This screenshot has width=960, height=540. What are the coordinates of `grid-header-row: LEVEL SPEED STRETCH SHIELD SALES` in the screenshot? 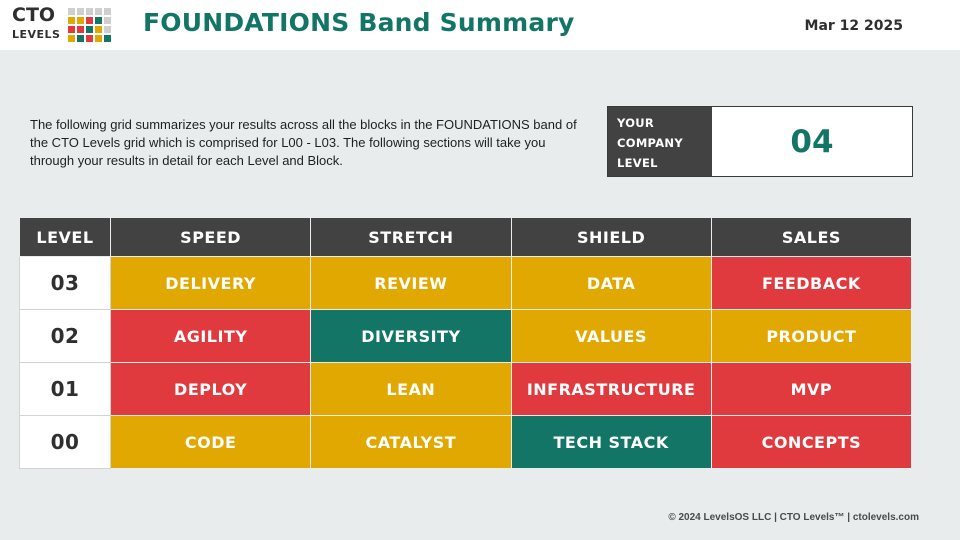 It's located at (466, 237).